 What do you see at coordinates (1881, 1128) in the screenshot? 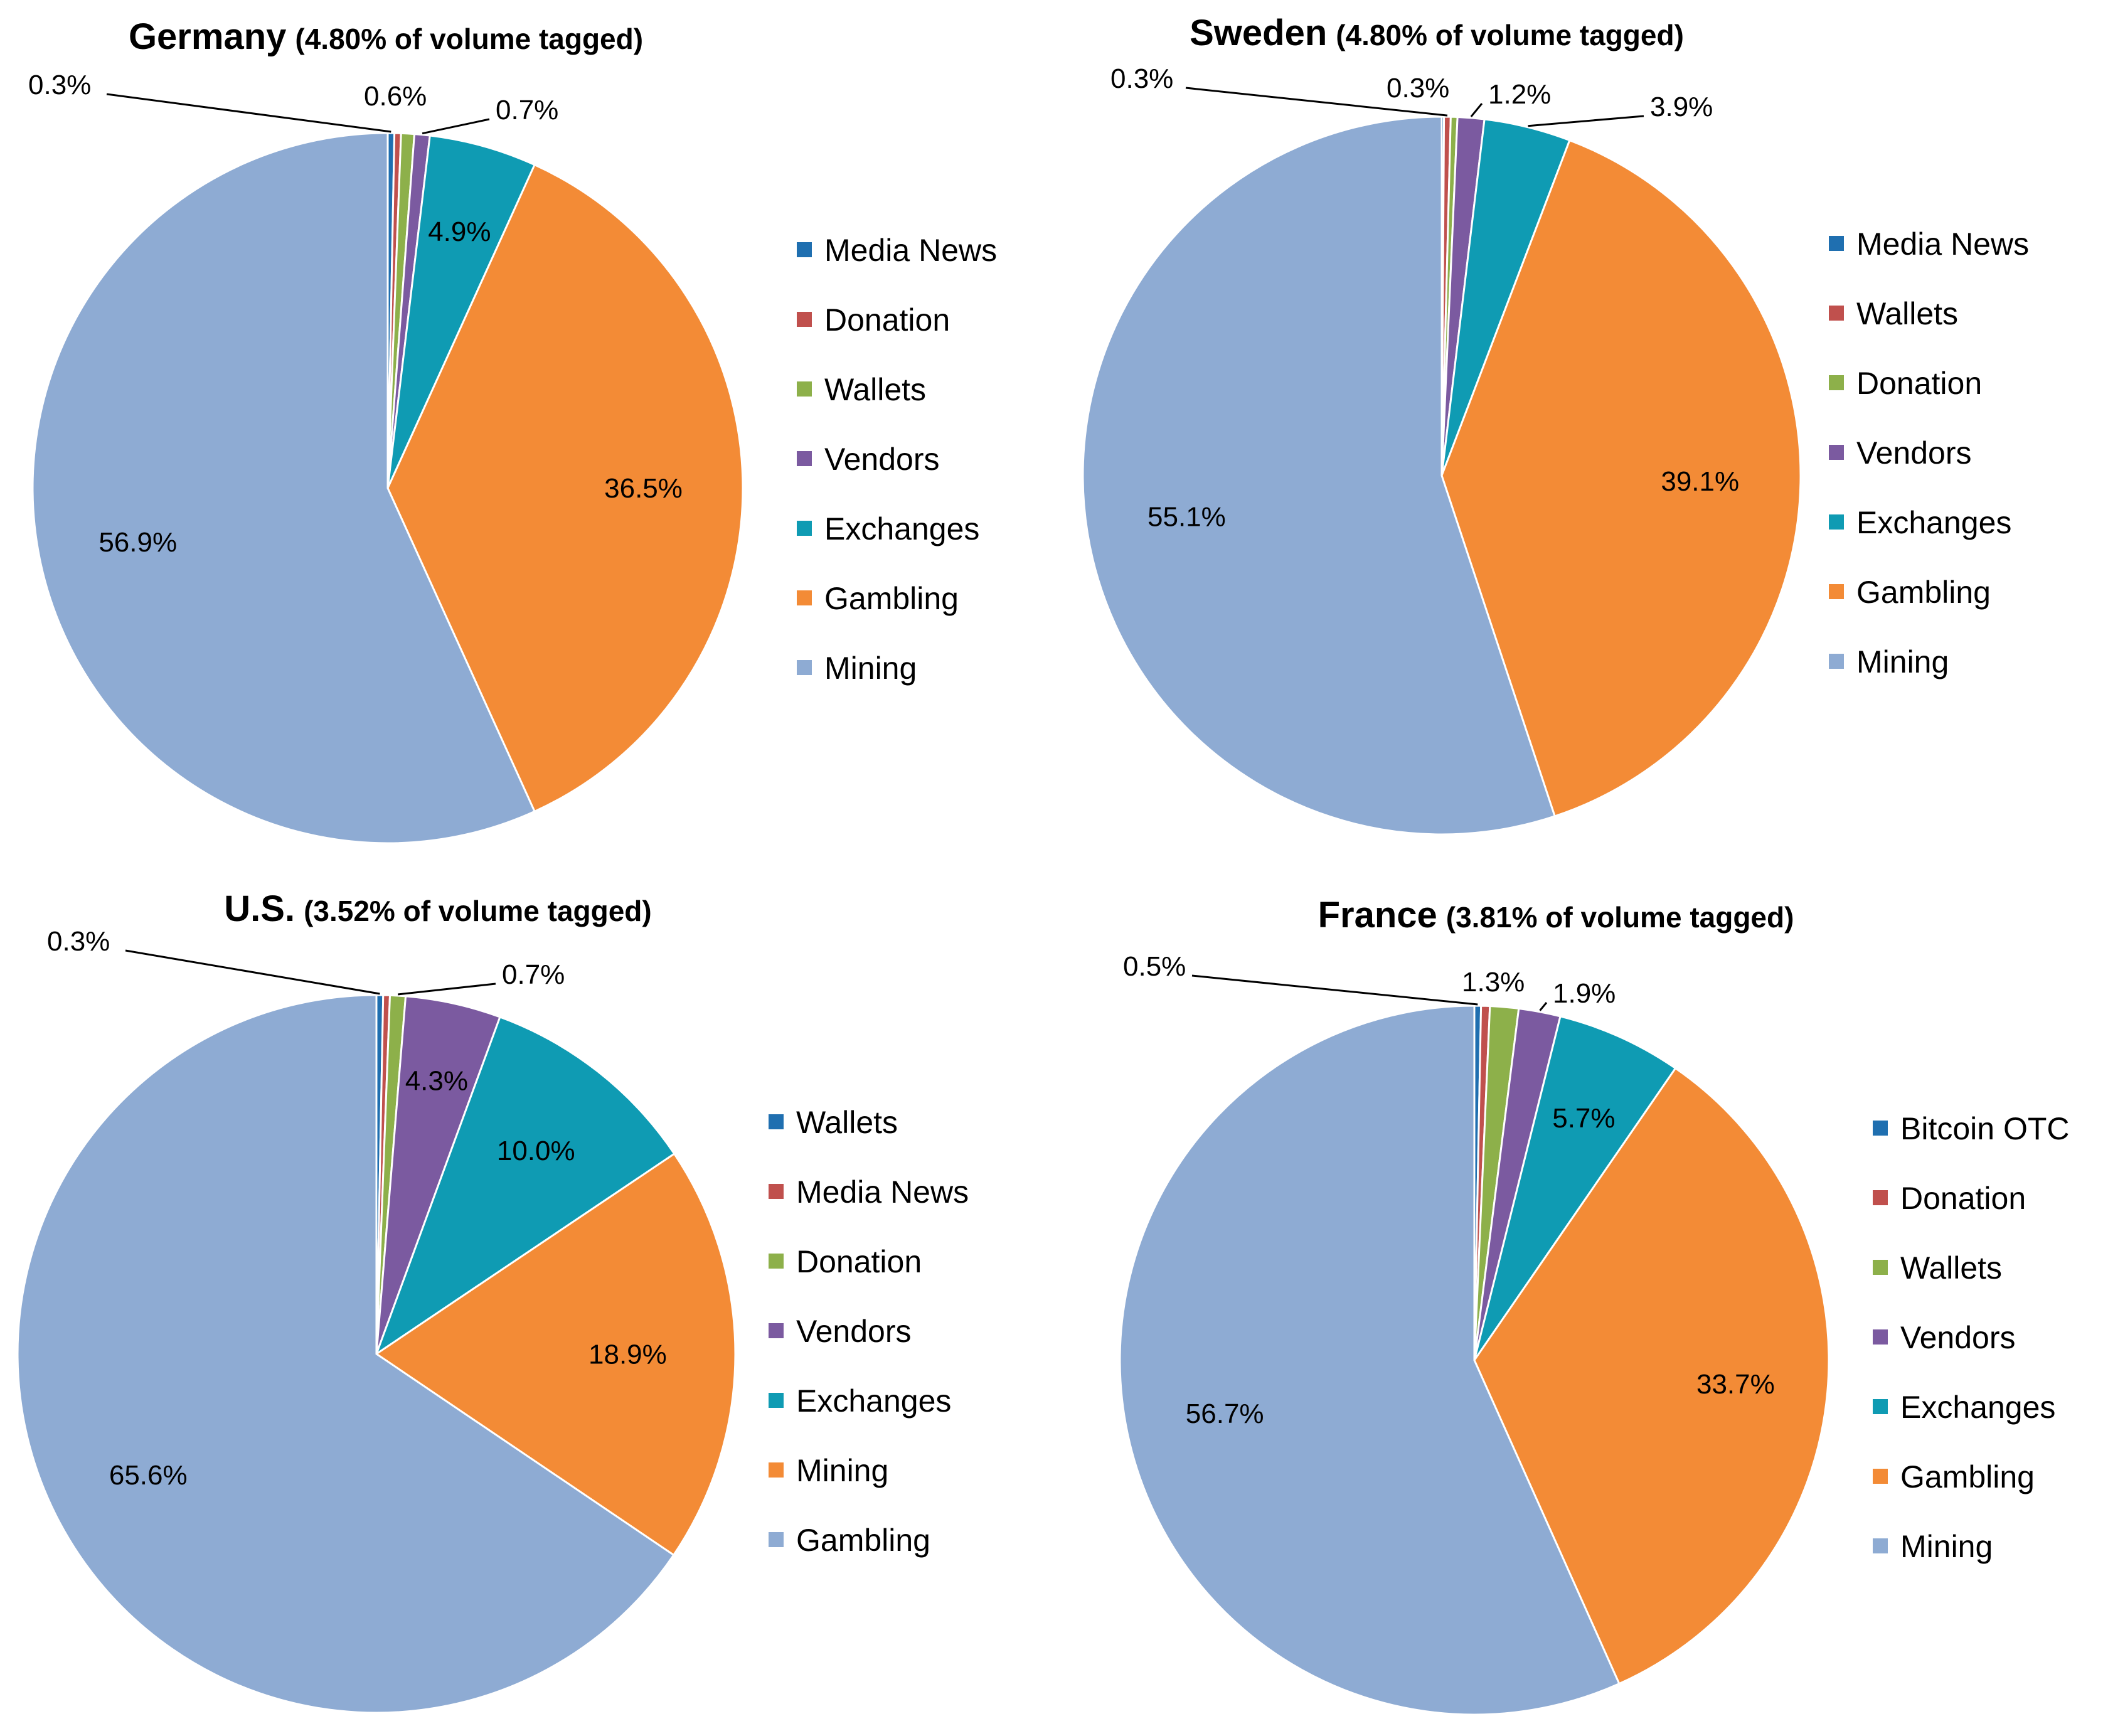
I see `france-legend-swatch-bitcoin-otc` at bounding box center [1881, 1128].